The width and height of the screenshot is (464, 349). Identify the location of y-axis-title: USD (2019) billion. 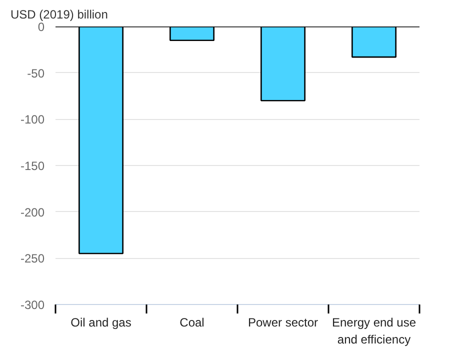
(59, 15).